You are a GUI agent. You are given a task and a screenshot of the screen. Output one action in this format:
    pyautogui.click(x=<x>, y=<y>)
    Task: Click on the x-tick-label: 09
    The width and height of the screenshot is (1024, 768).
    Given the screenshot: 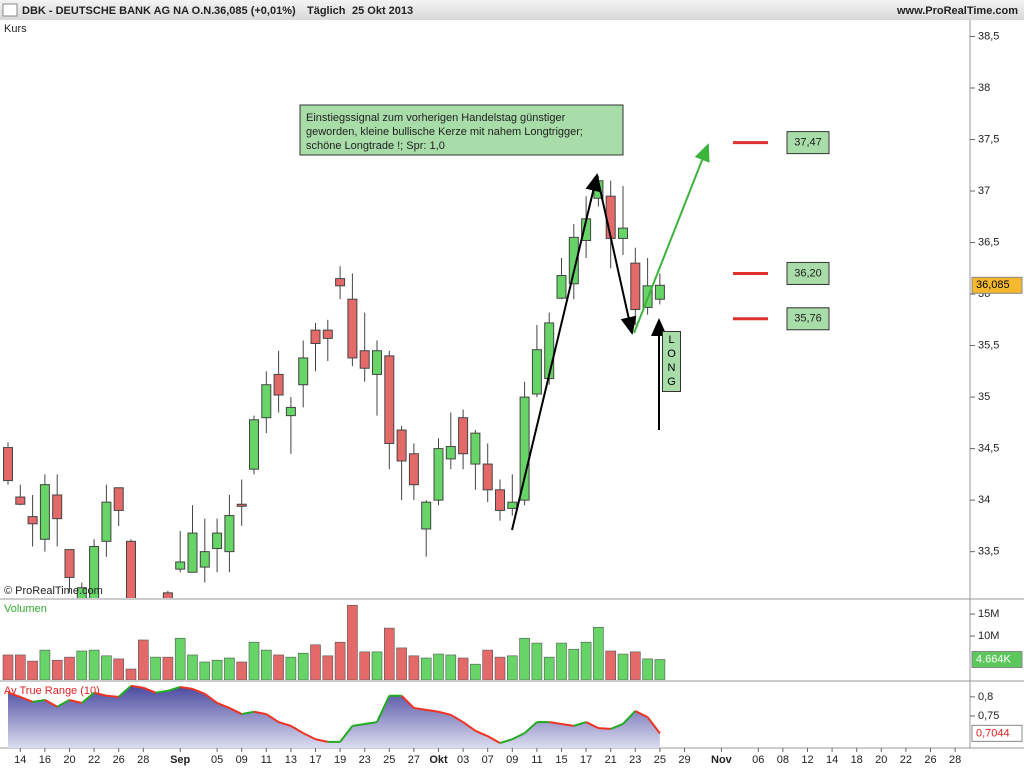 What is the action you would take?
    pyautogui.click(x=242, y=760)
    